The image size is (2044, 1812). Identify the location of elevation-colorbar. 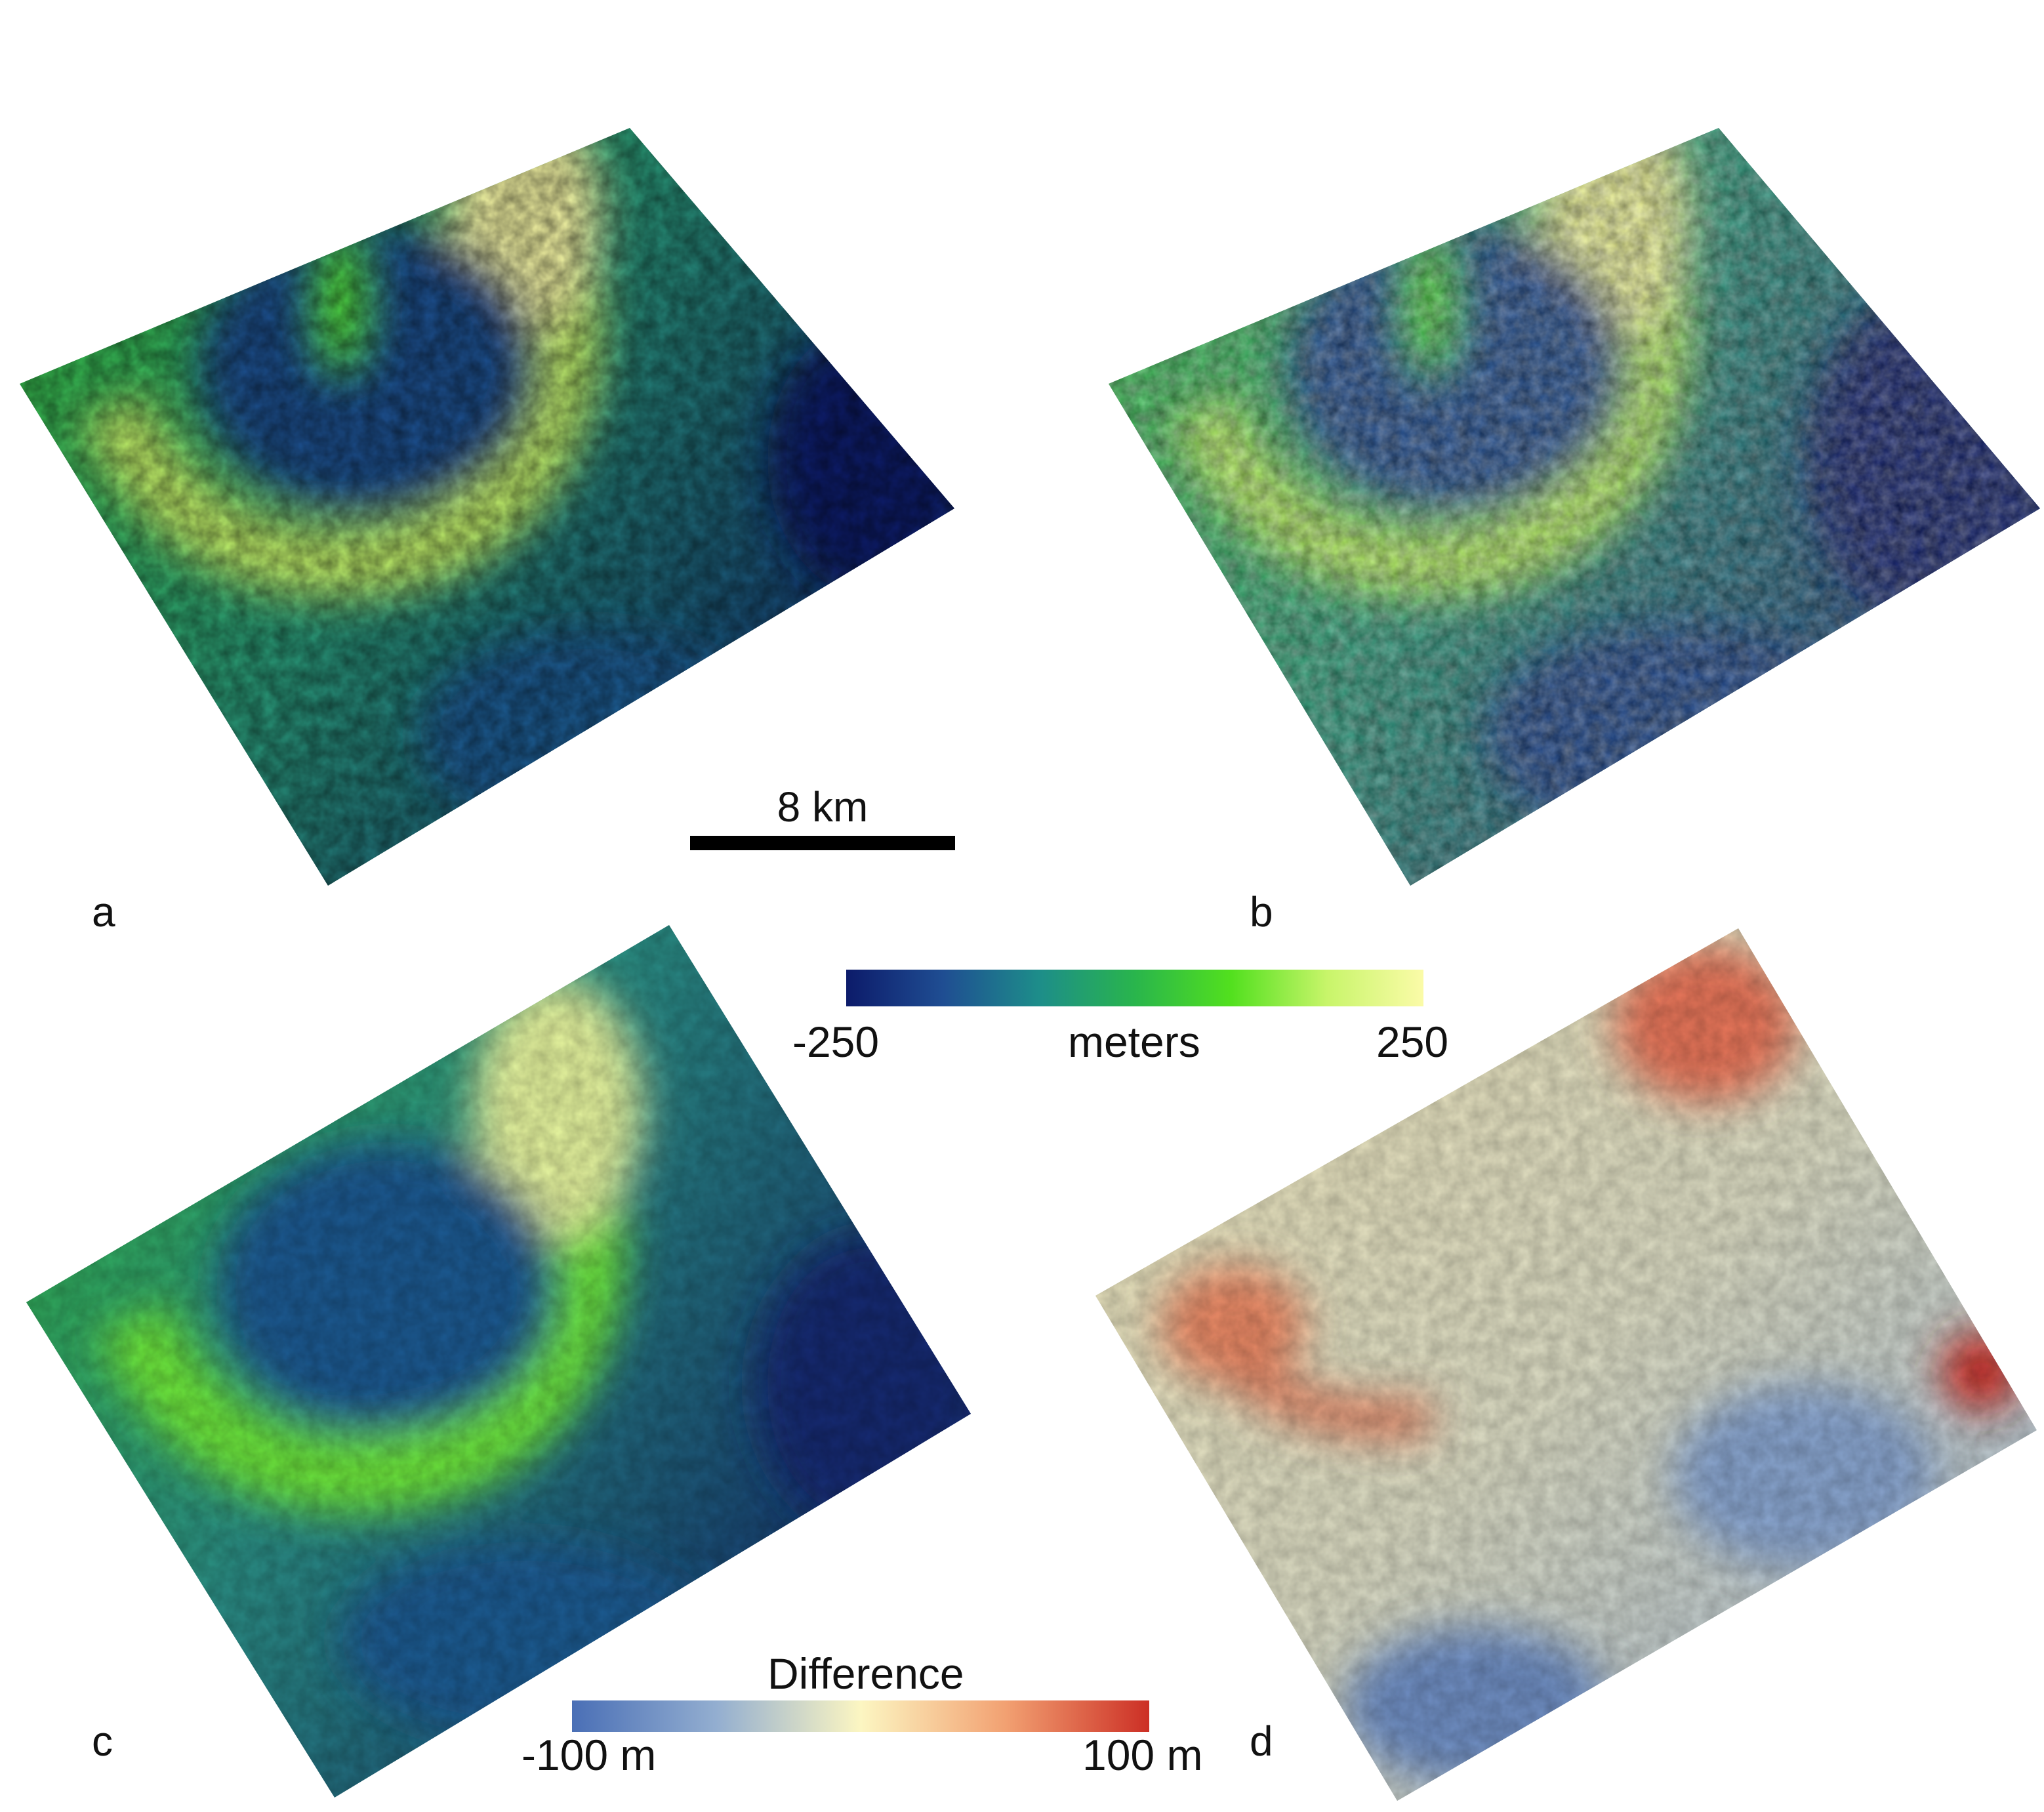
(1134, 988).